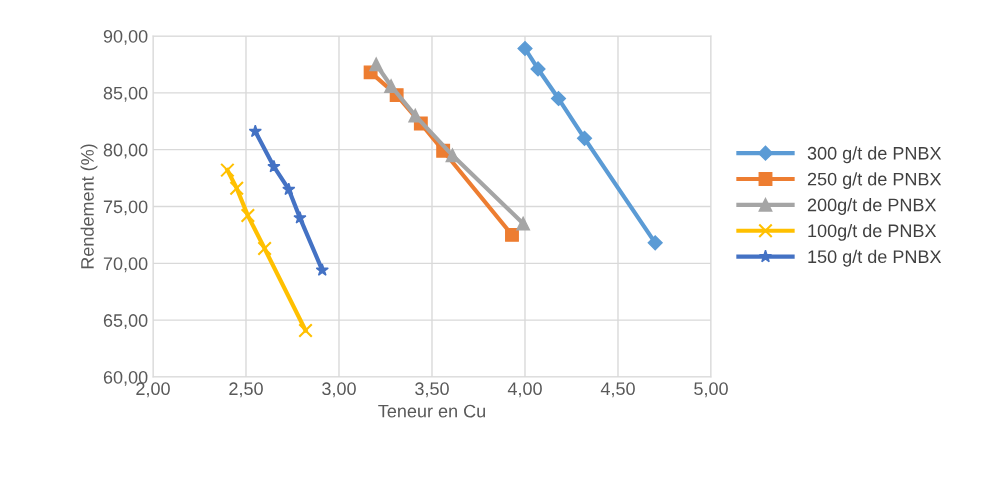 Image resolution: width=1004 pixels, height=488 pixels. I want to click on x-axis-title: Teneur en Cu, so click(431, 411).